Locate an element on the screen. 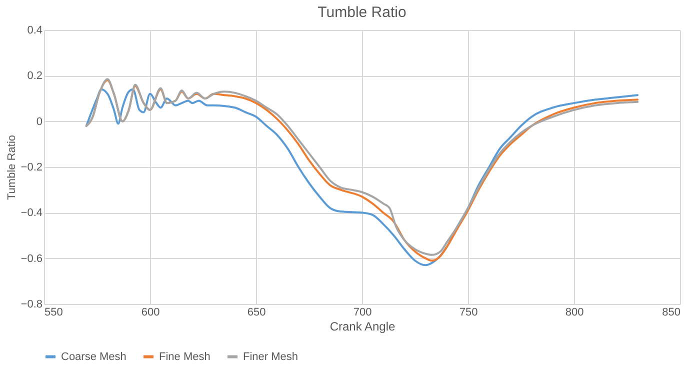  legend-label: Finer Mesh is located at coordinates (270, 356).